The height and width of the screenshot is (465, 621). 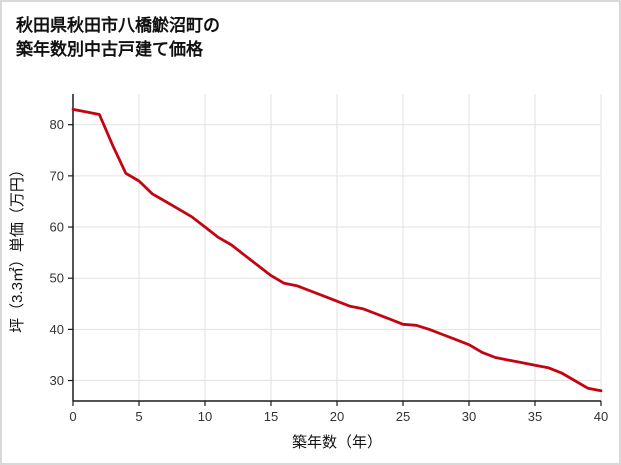 What do you see at coordinates (109, 49) in the screenshot?
I see `chart-title-line2: 築年数別中古戸建て価格` at bounding box center [109, 49].